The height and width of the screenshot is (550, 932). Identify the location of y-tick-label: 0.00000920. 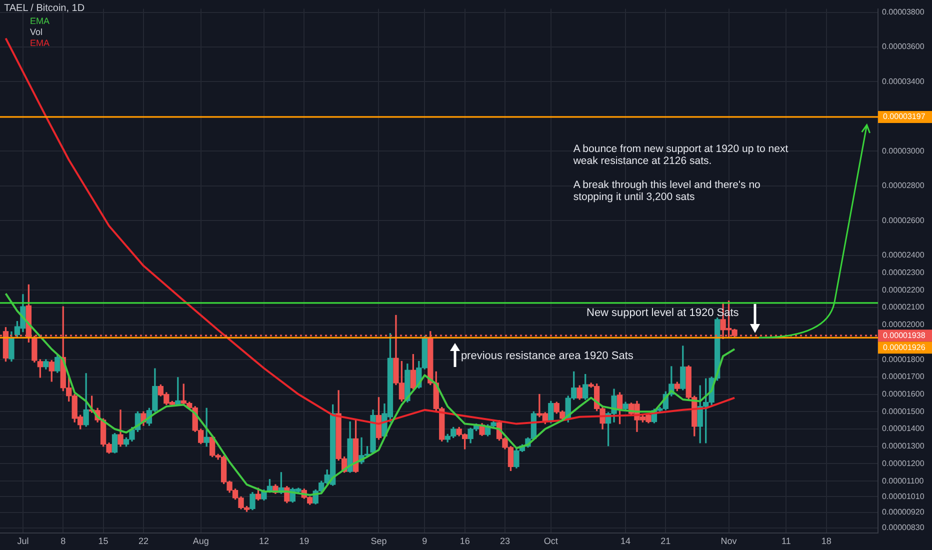
(903, 512).